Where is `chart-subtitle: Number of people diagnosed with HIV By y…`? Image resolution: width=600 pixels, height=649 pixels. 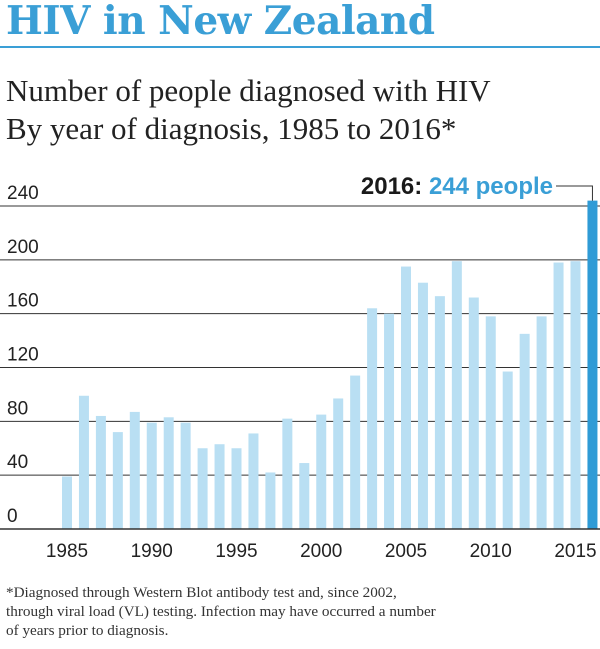 chart-subtitle: Number of people diagnosed with HIV By y… is located at coordinates (301, 110).